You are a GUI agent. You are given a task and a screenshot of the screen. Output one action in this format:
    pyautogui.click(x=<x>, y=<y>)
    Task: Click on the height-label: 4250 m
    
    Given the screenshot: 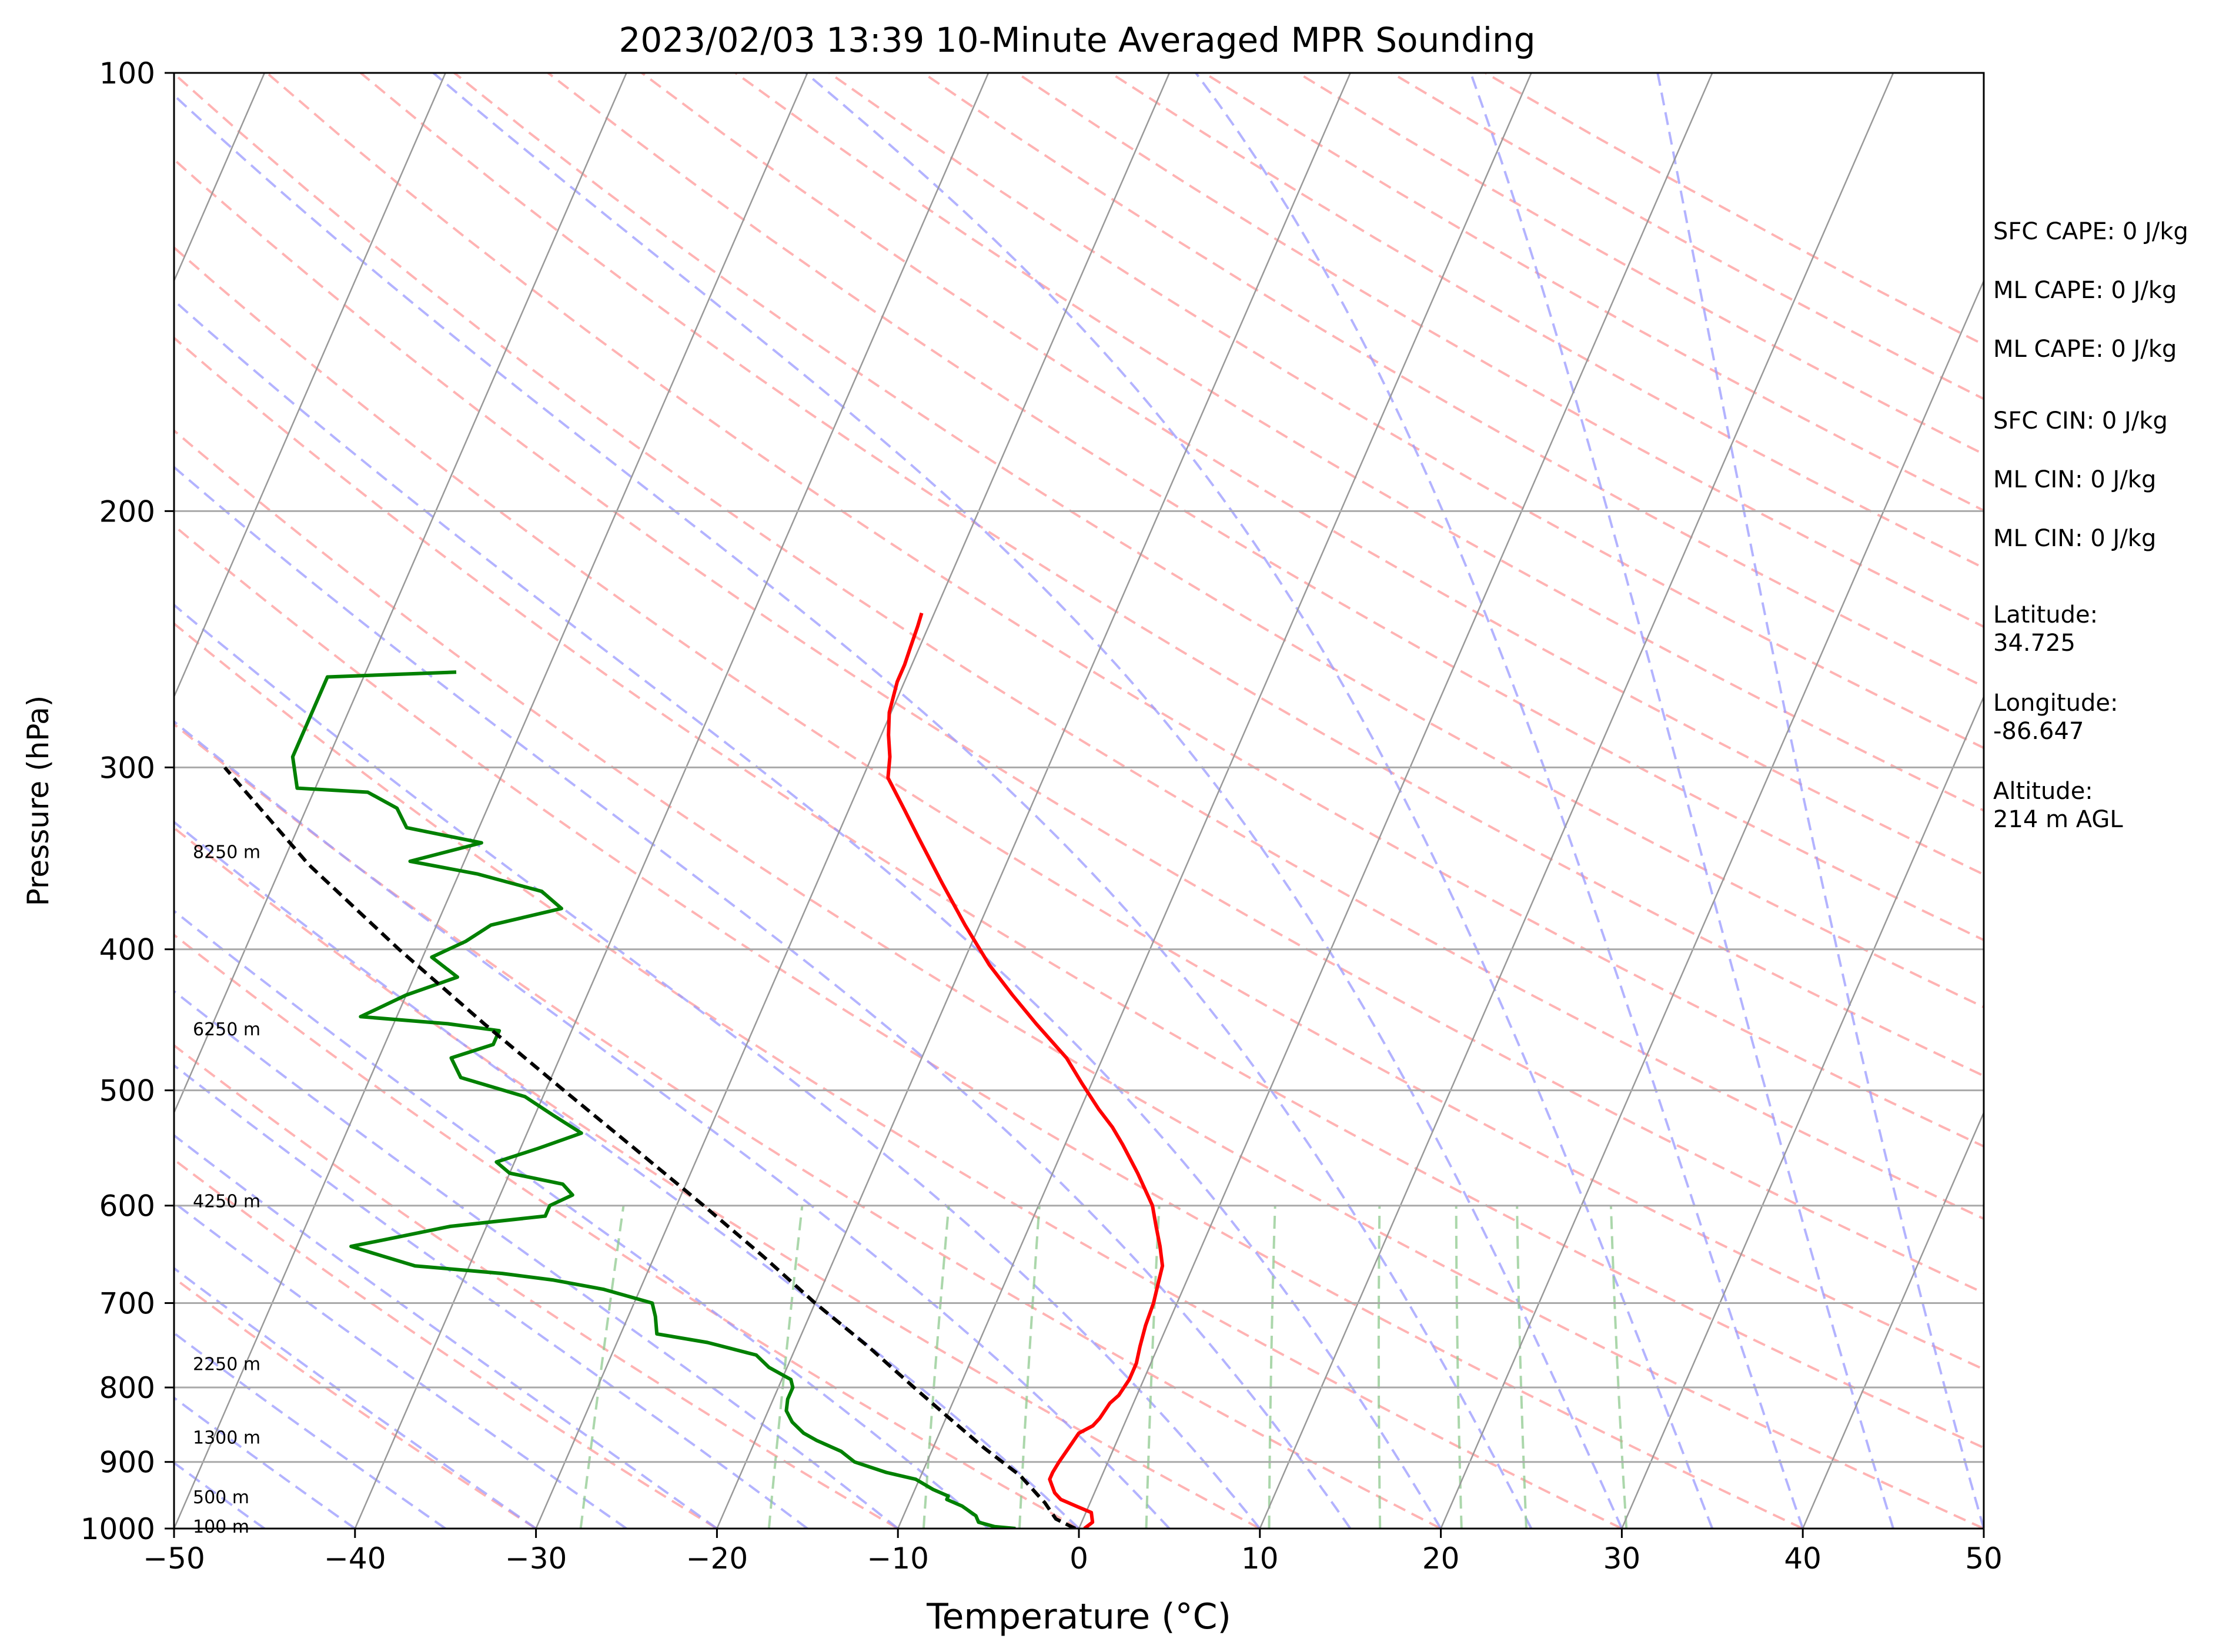 What is the action you would take?
    pyautogui.click(x=227, y=1202)
    